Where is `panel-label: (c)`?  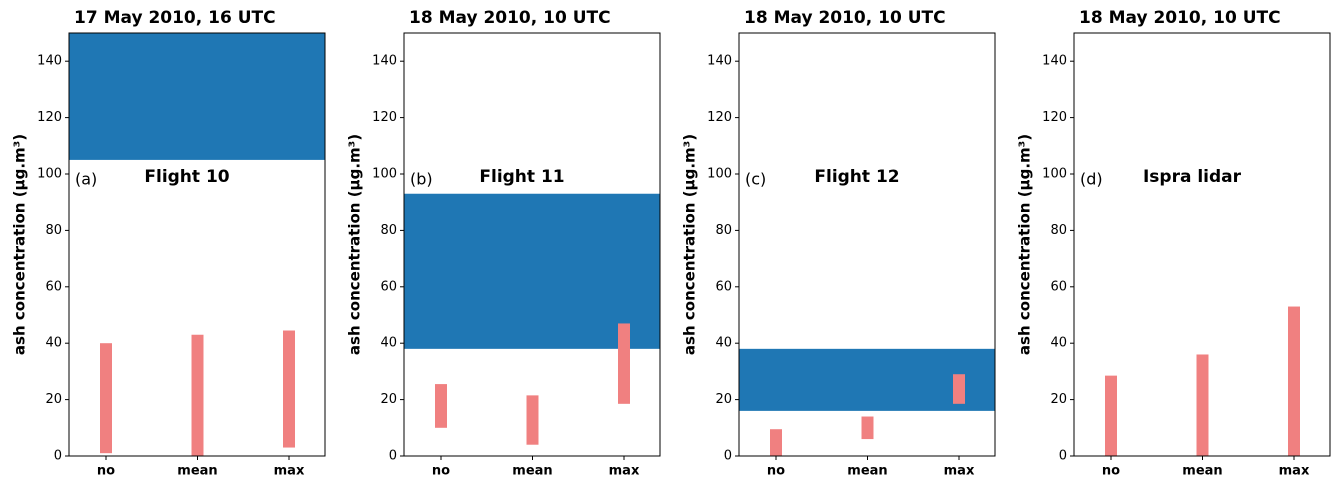 panel-label: (c) is located at coordinates (755, 179).